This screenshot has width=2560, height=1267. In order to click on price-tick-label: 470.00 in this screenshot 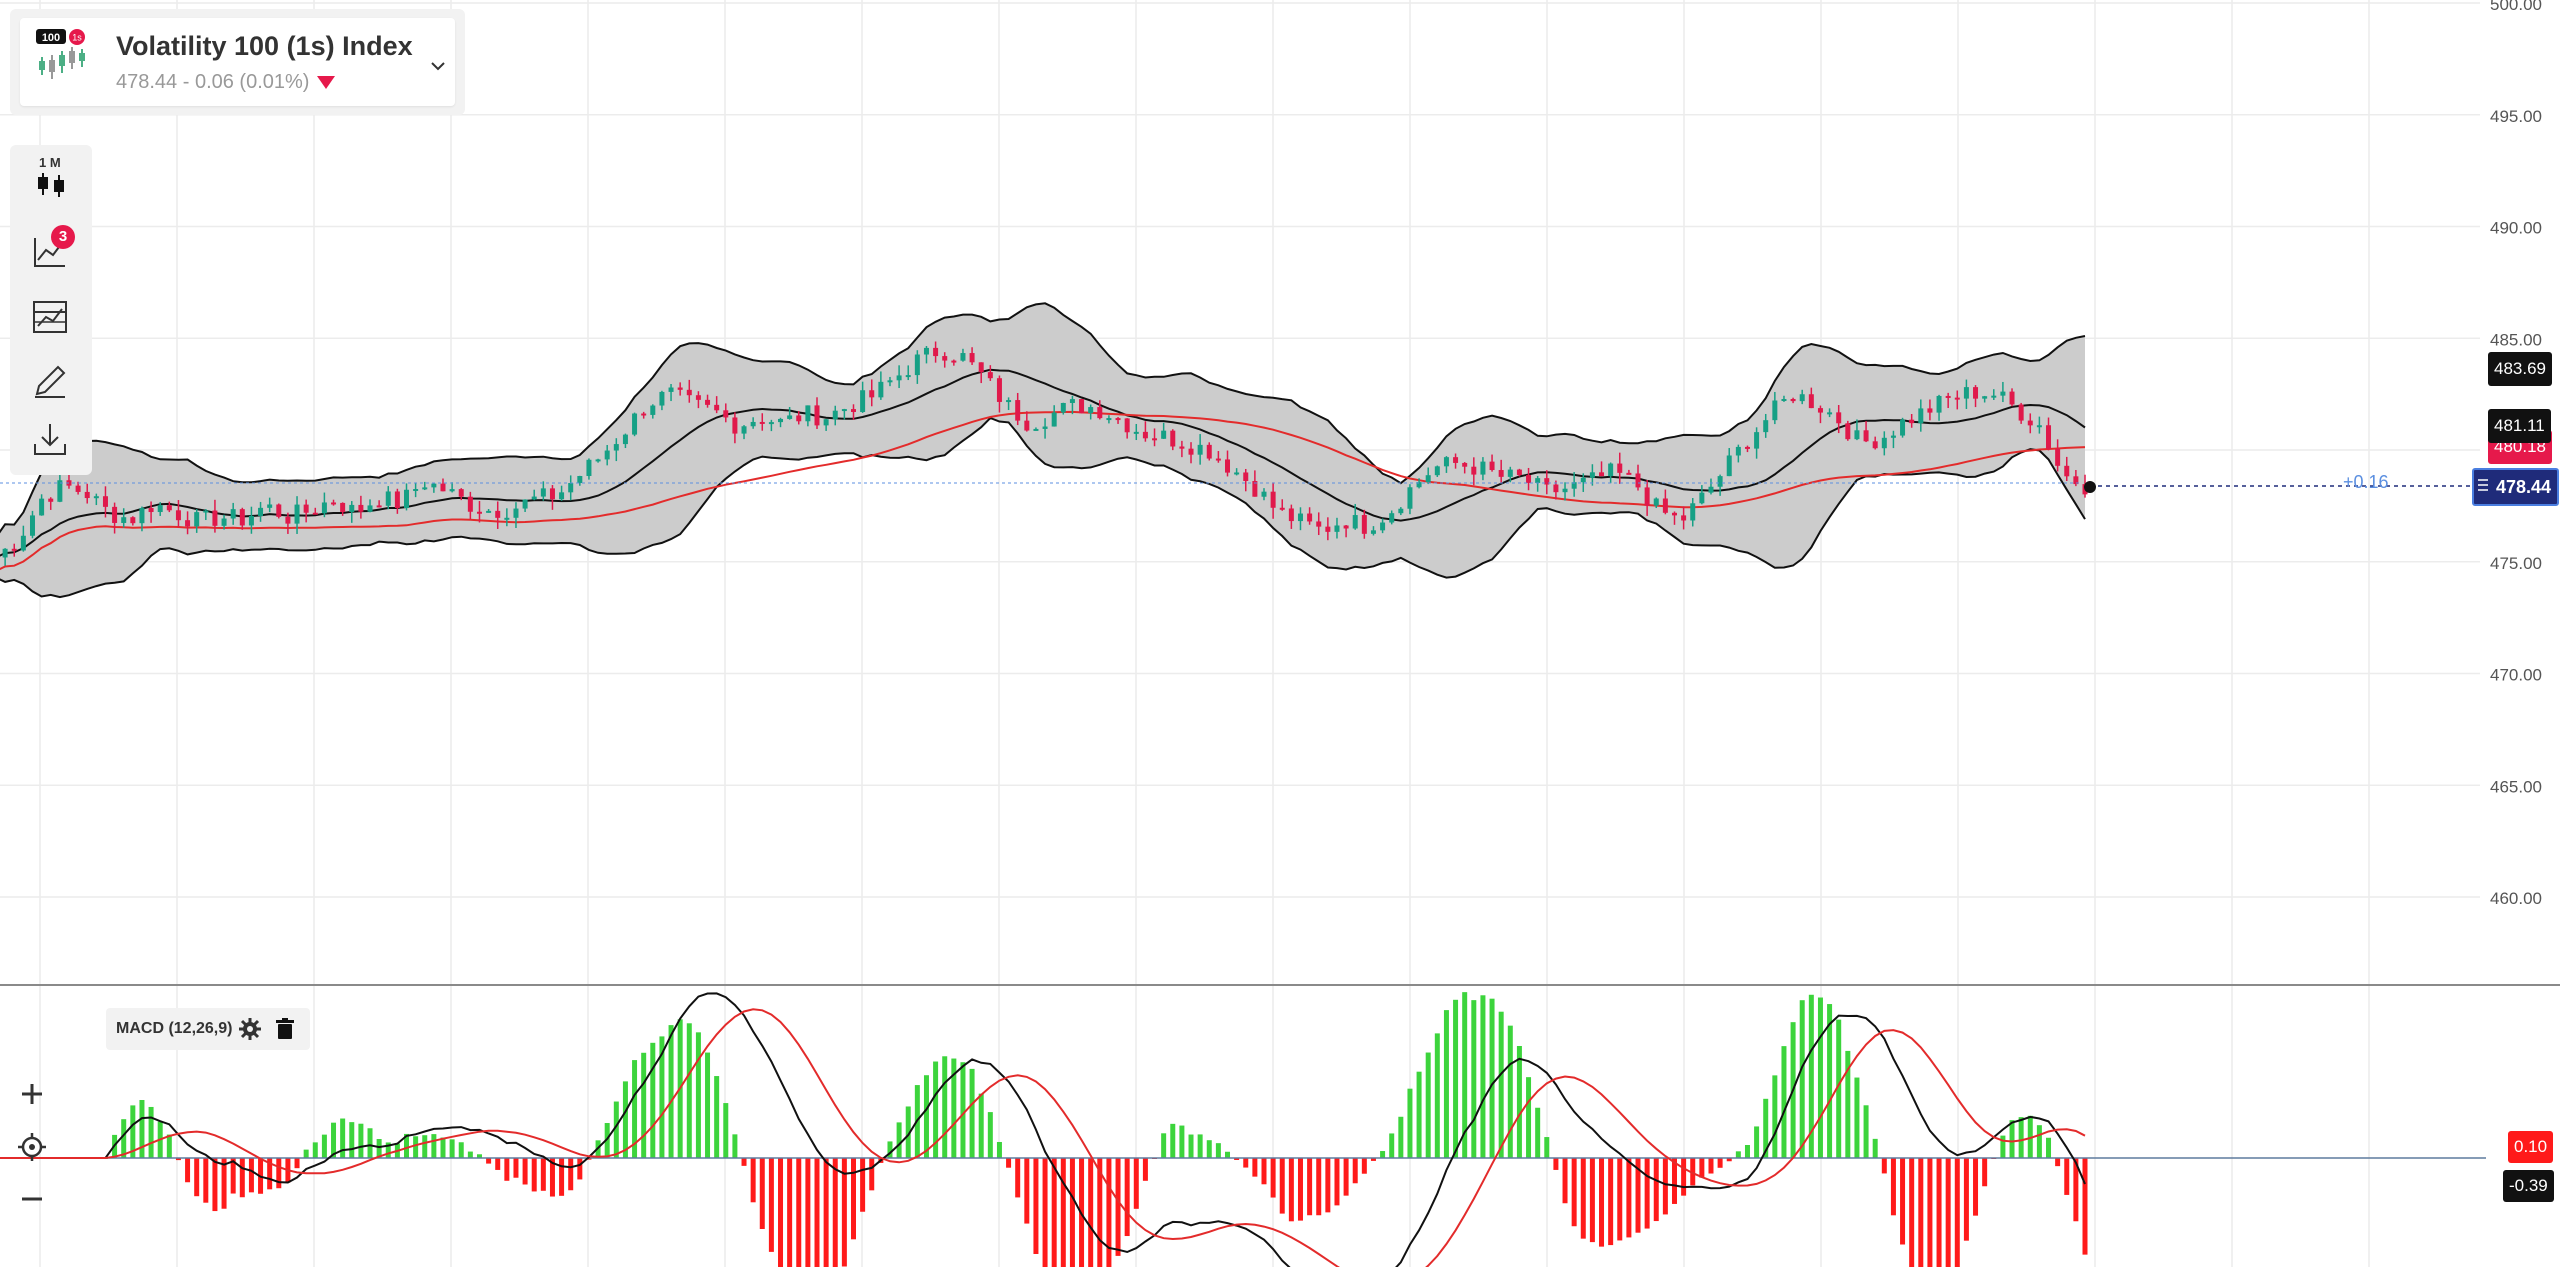, I will do `click(2516, 675)`.